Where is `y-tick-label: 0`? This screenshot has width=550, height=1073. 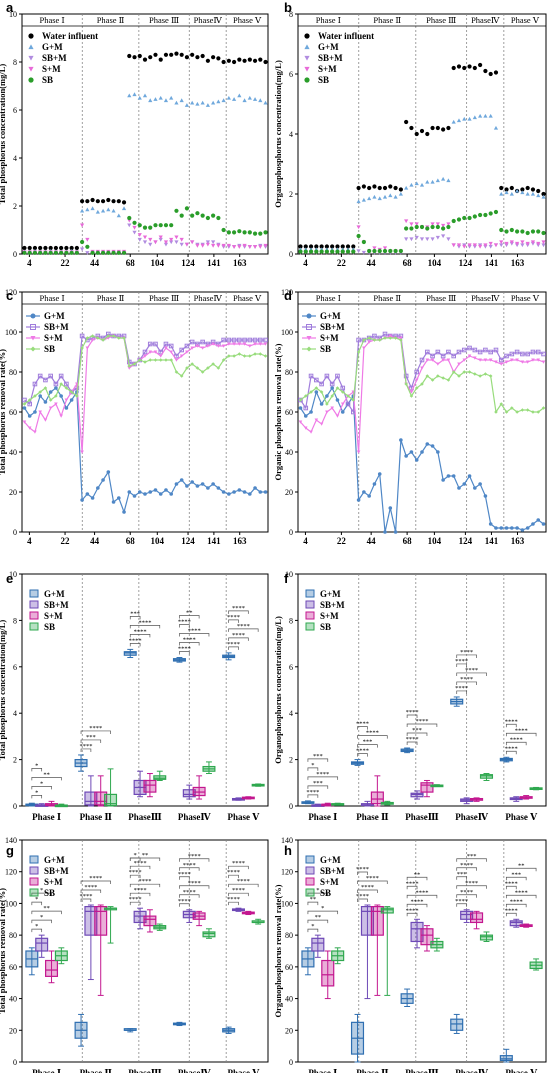 y-tick-label: 0 is located at coordinates (291, 806).